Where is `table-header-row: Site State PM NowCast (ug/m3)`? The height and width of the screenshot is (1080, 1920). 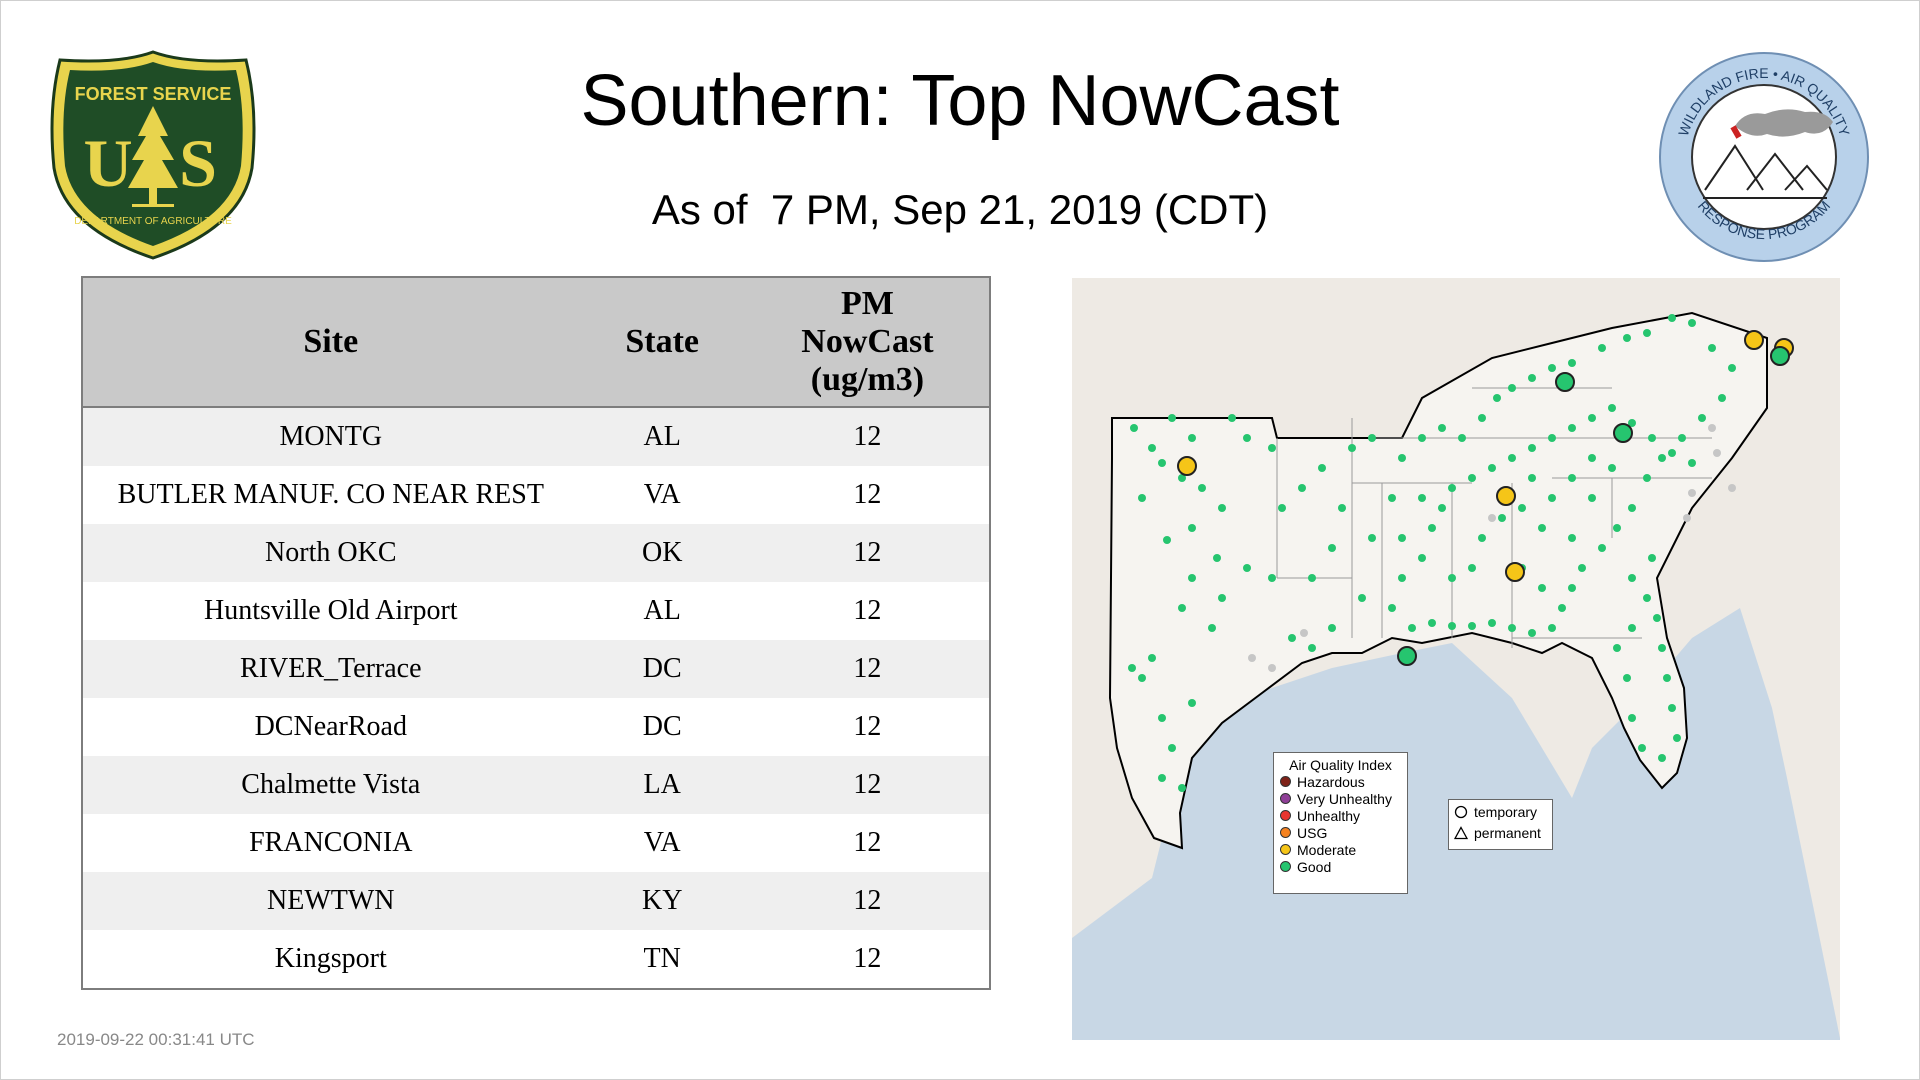 table-header-row: Site State PM NowCast (ug/m3) is located at coordinates (536, 342).